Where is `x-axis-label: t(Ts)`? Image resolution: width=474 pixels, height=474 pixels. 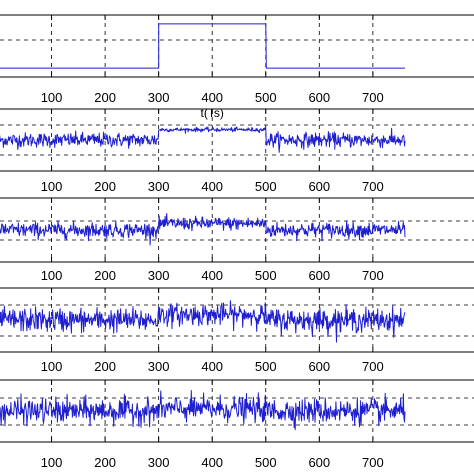
x-axis-label: t(Ts) is located at coordinates (212, 113).